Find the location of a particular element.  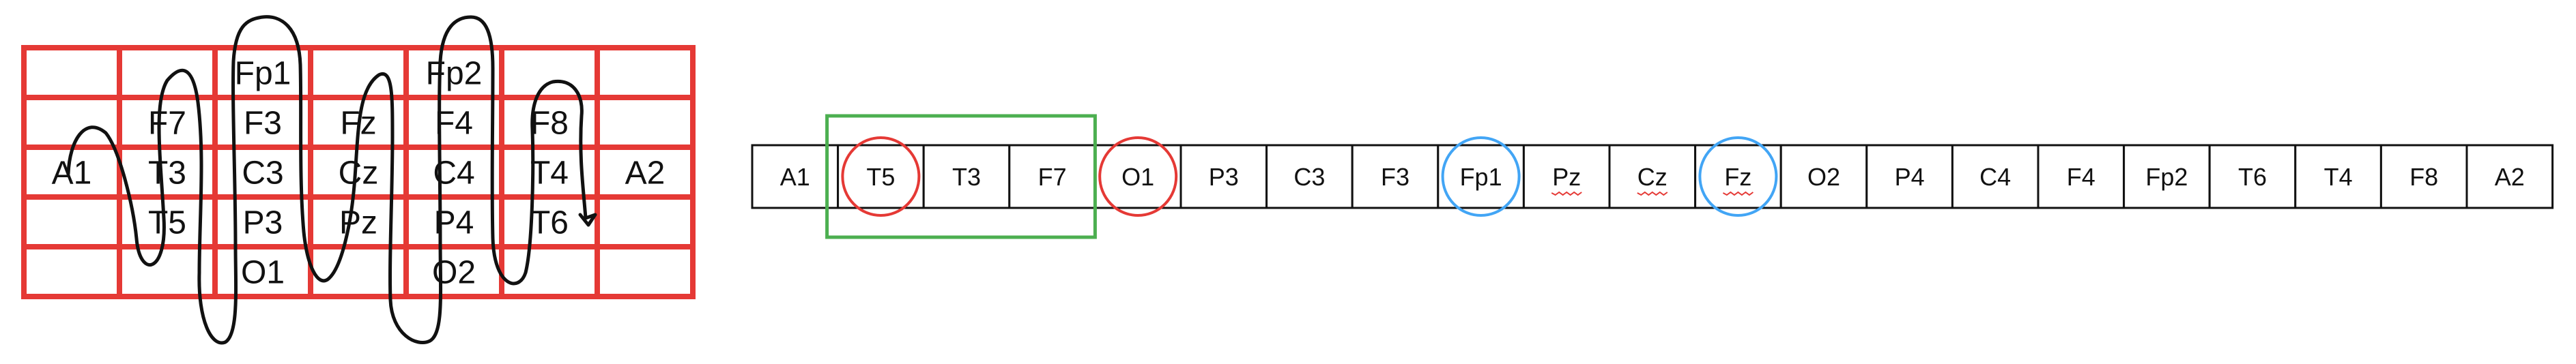

sequence-cell-c3 is located at coordinates (1309, 176).